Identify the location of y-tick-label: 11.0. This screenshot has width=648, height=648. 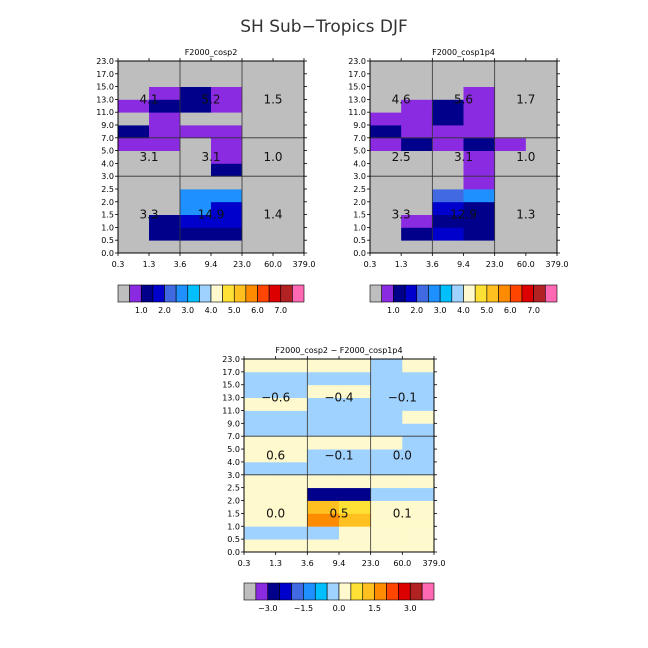
(231, 410).